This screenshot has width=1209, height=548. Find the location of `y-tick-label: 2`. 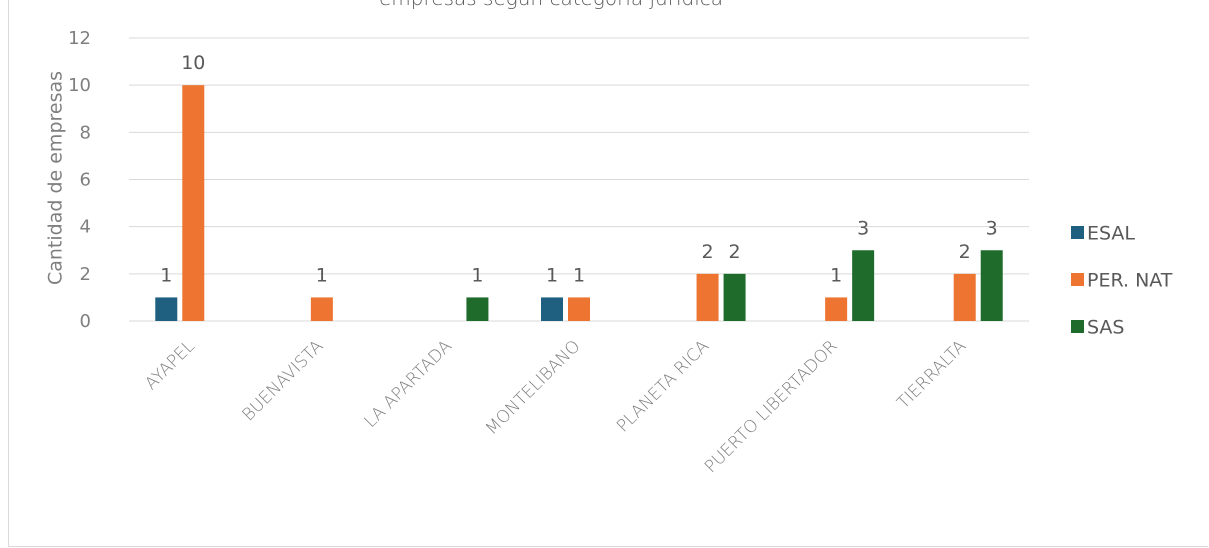

y-tick-label: 2 is located at coordinates (85, 274).